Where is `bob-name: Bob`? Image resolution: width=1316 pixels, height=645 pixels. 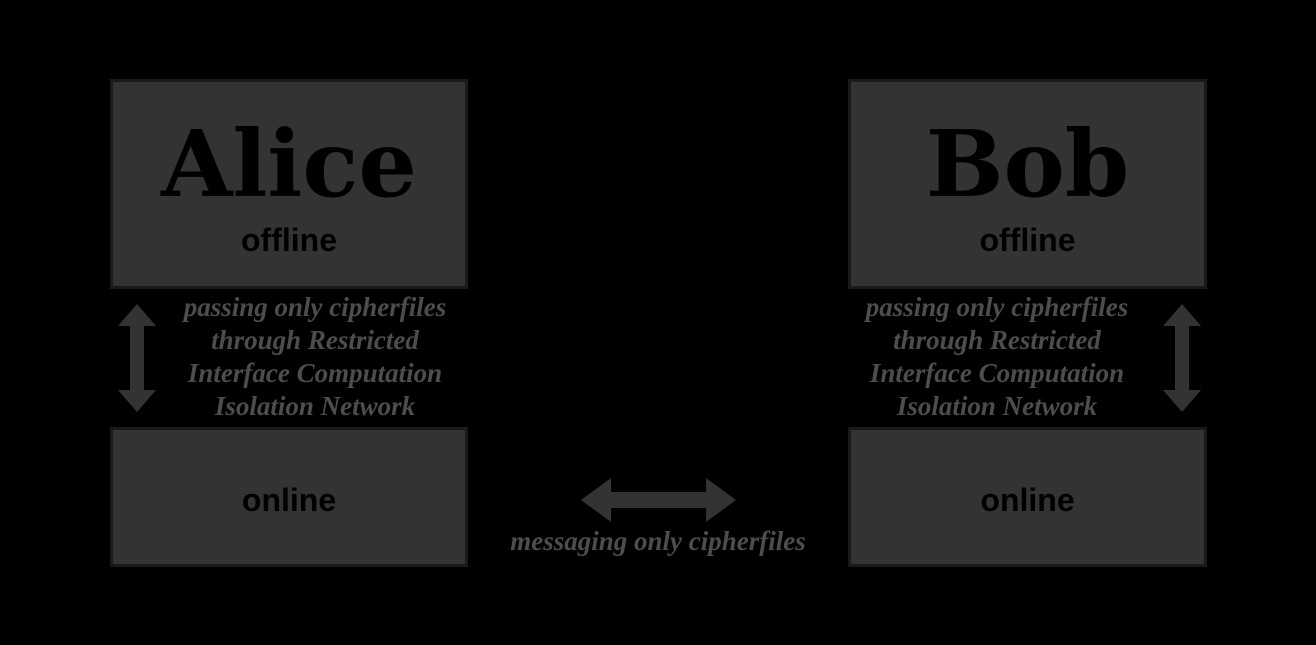
bob-name: Bob is located at coordinates (1027, 164).